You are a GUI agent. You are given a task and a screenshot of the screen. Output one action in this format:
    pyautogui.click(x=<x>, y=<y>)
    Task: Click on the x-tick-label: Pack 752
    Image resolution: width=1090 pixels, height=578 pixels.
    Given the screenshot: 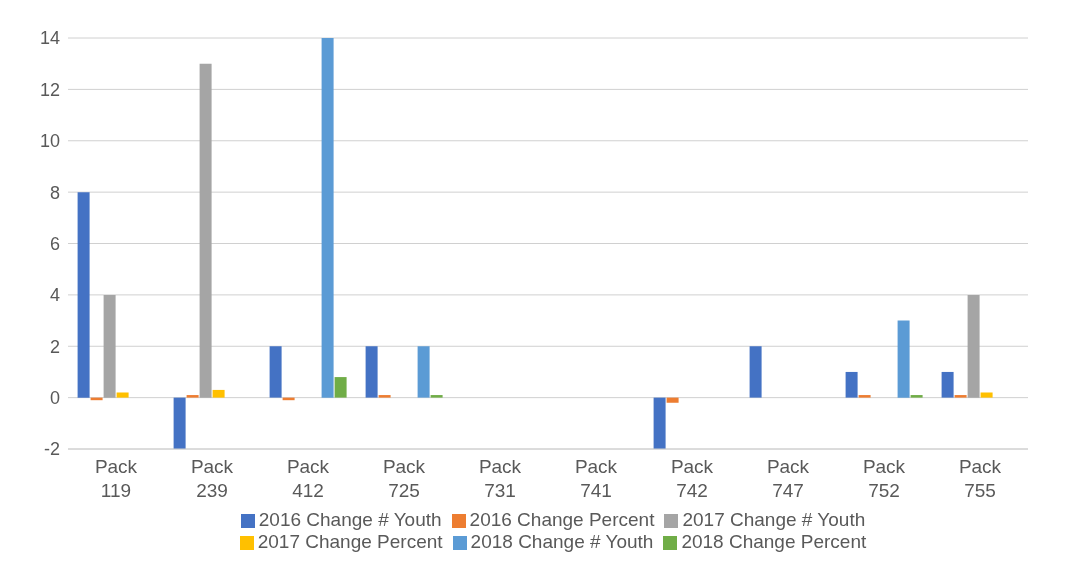 What is the action you would take?
    pyautogui.click(x=884, y=478)
    